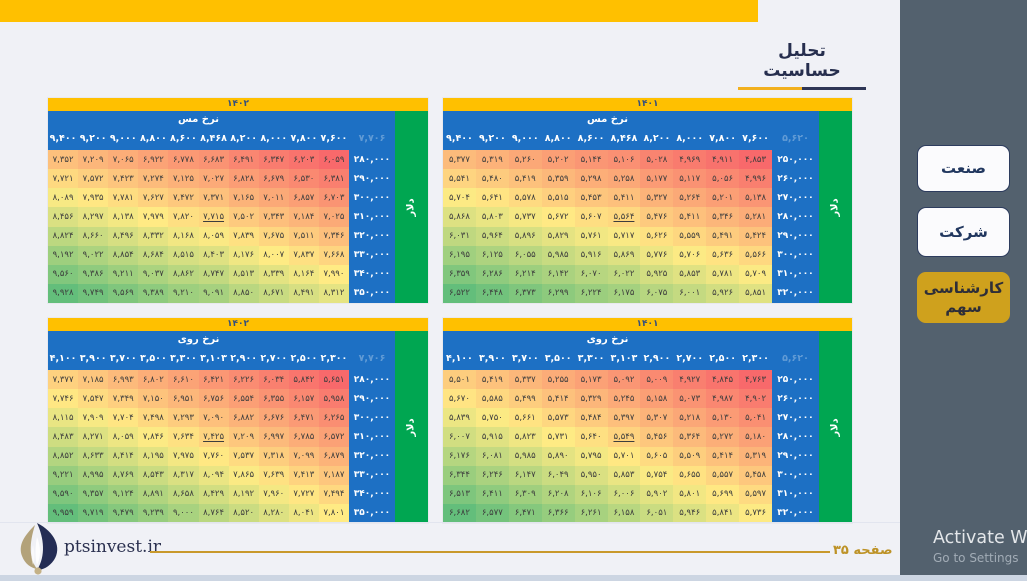  What do you see at coordinates (657, 160) in the screenshot?
I see `heat-cell: ۵,۰۲۸` at bounding box center [657, 160].